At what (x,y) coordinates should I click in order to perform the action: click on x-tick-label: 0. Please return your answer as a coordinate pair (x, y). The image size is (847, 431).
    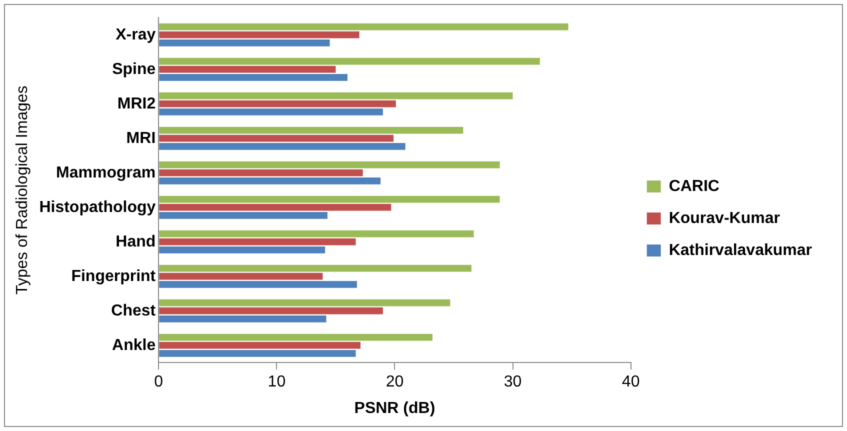
    Looking at the image, I should click on (159, 382).